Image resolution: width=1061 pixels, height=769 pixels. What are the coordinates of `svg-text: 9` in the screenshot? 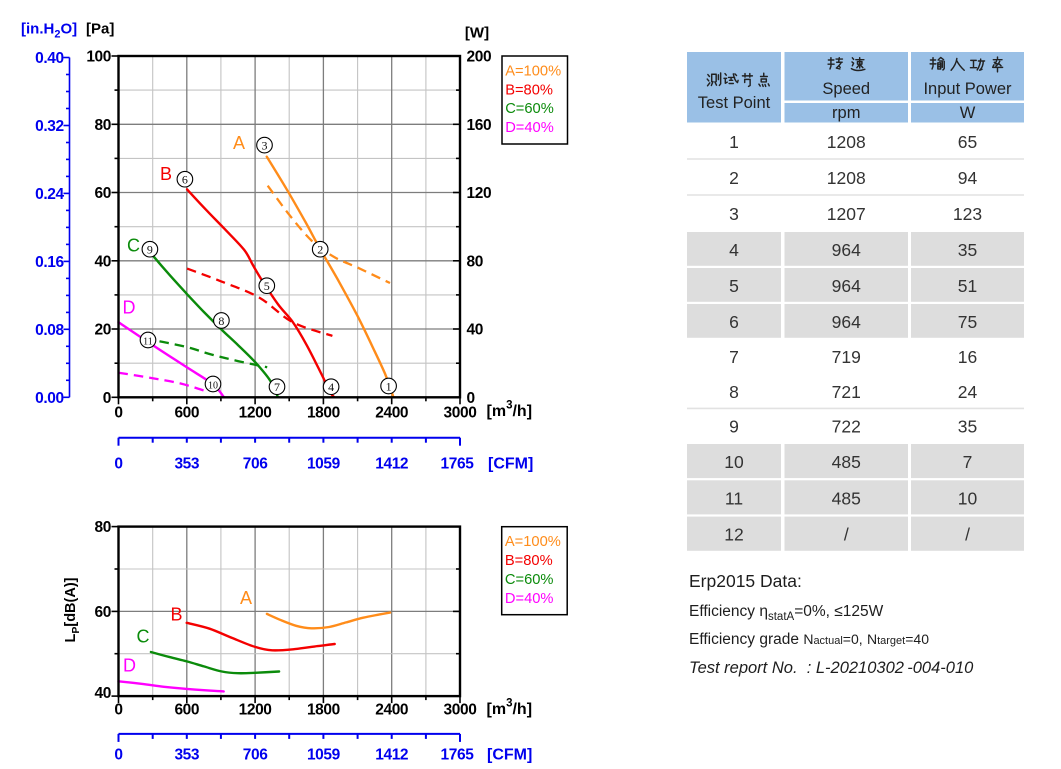 It's located at (734, 427).